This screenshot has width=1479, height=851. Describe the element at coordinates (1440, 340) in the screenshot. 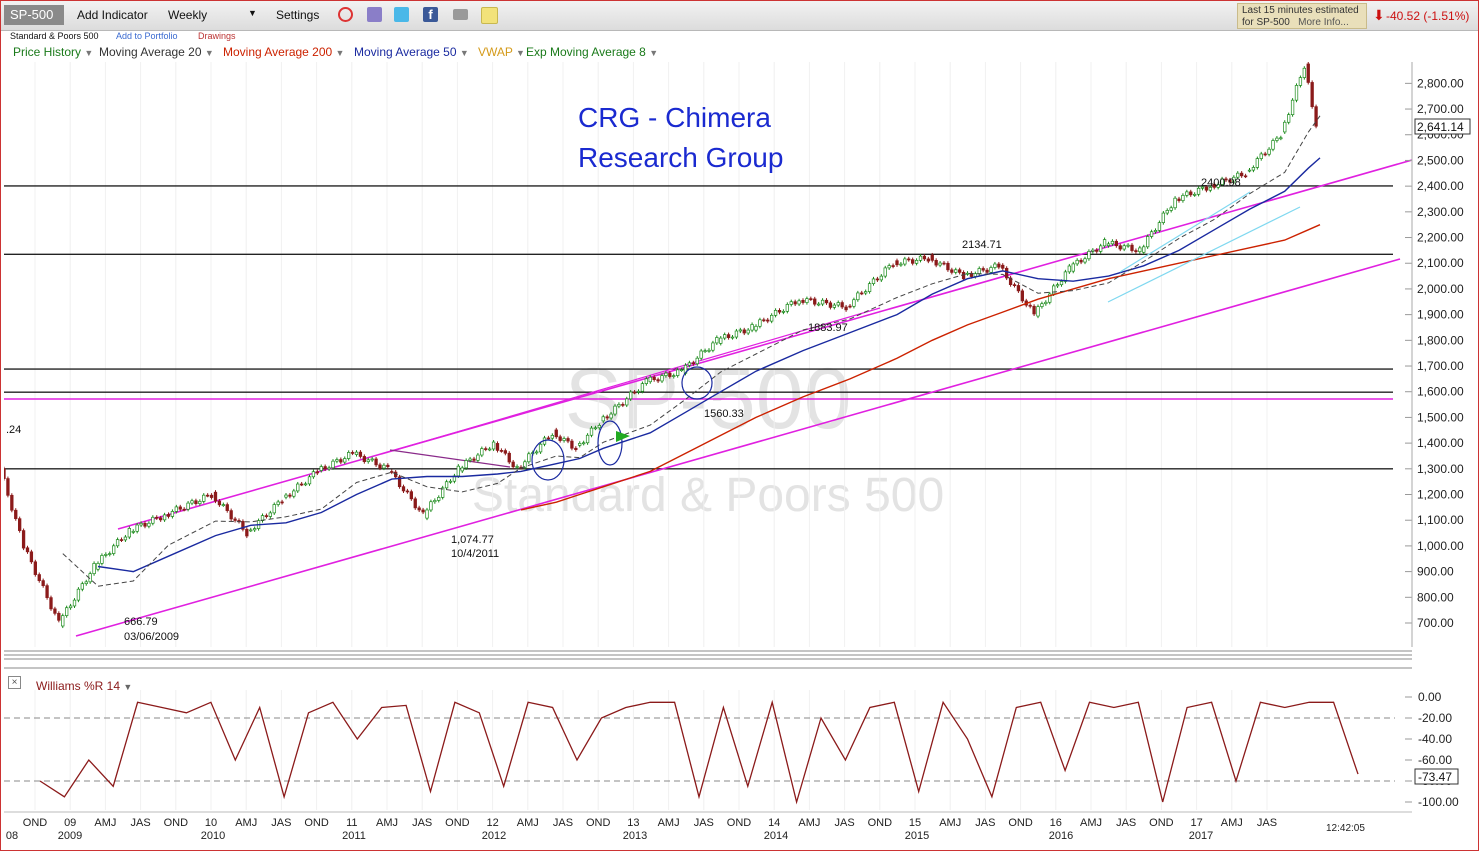

I see `price-tick-label: 1,800.00` at that location.